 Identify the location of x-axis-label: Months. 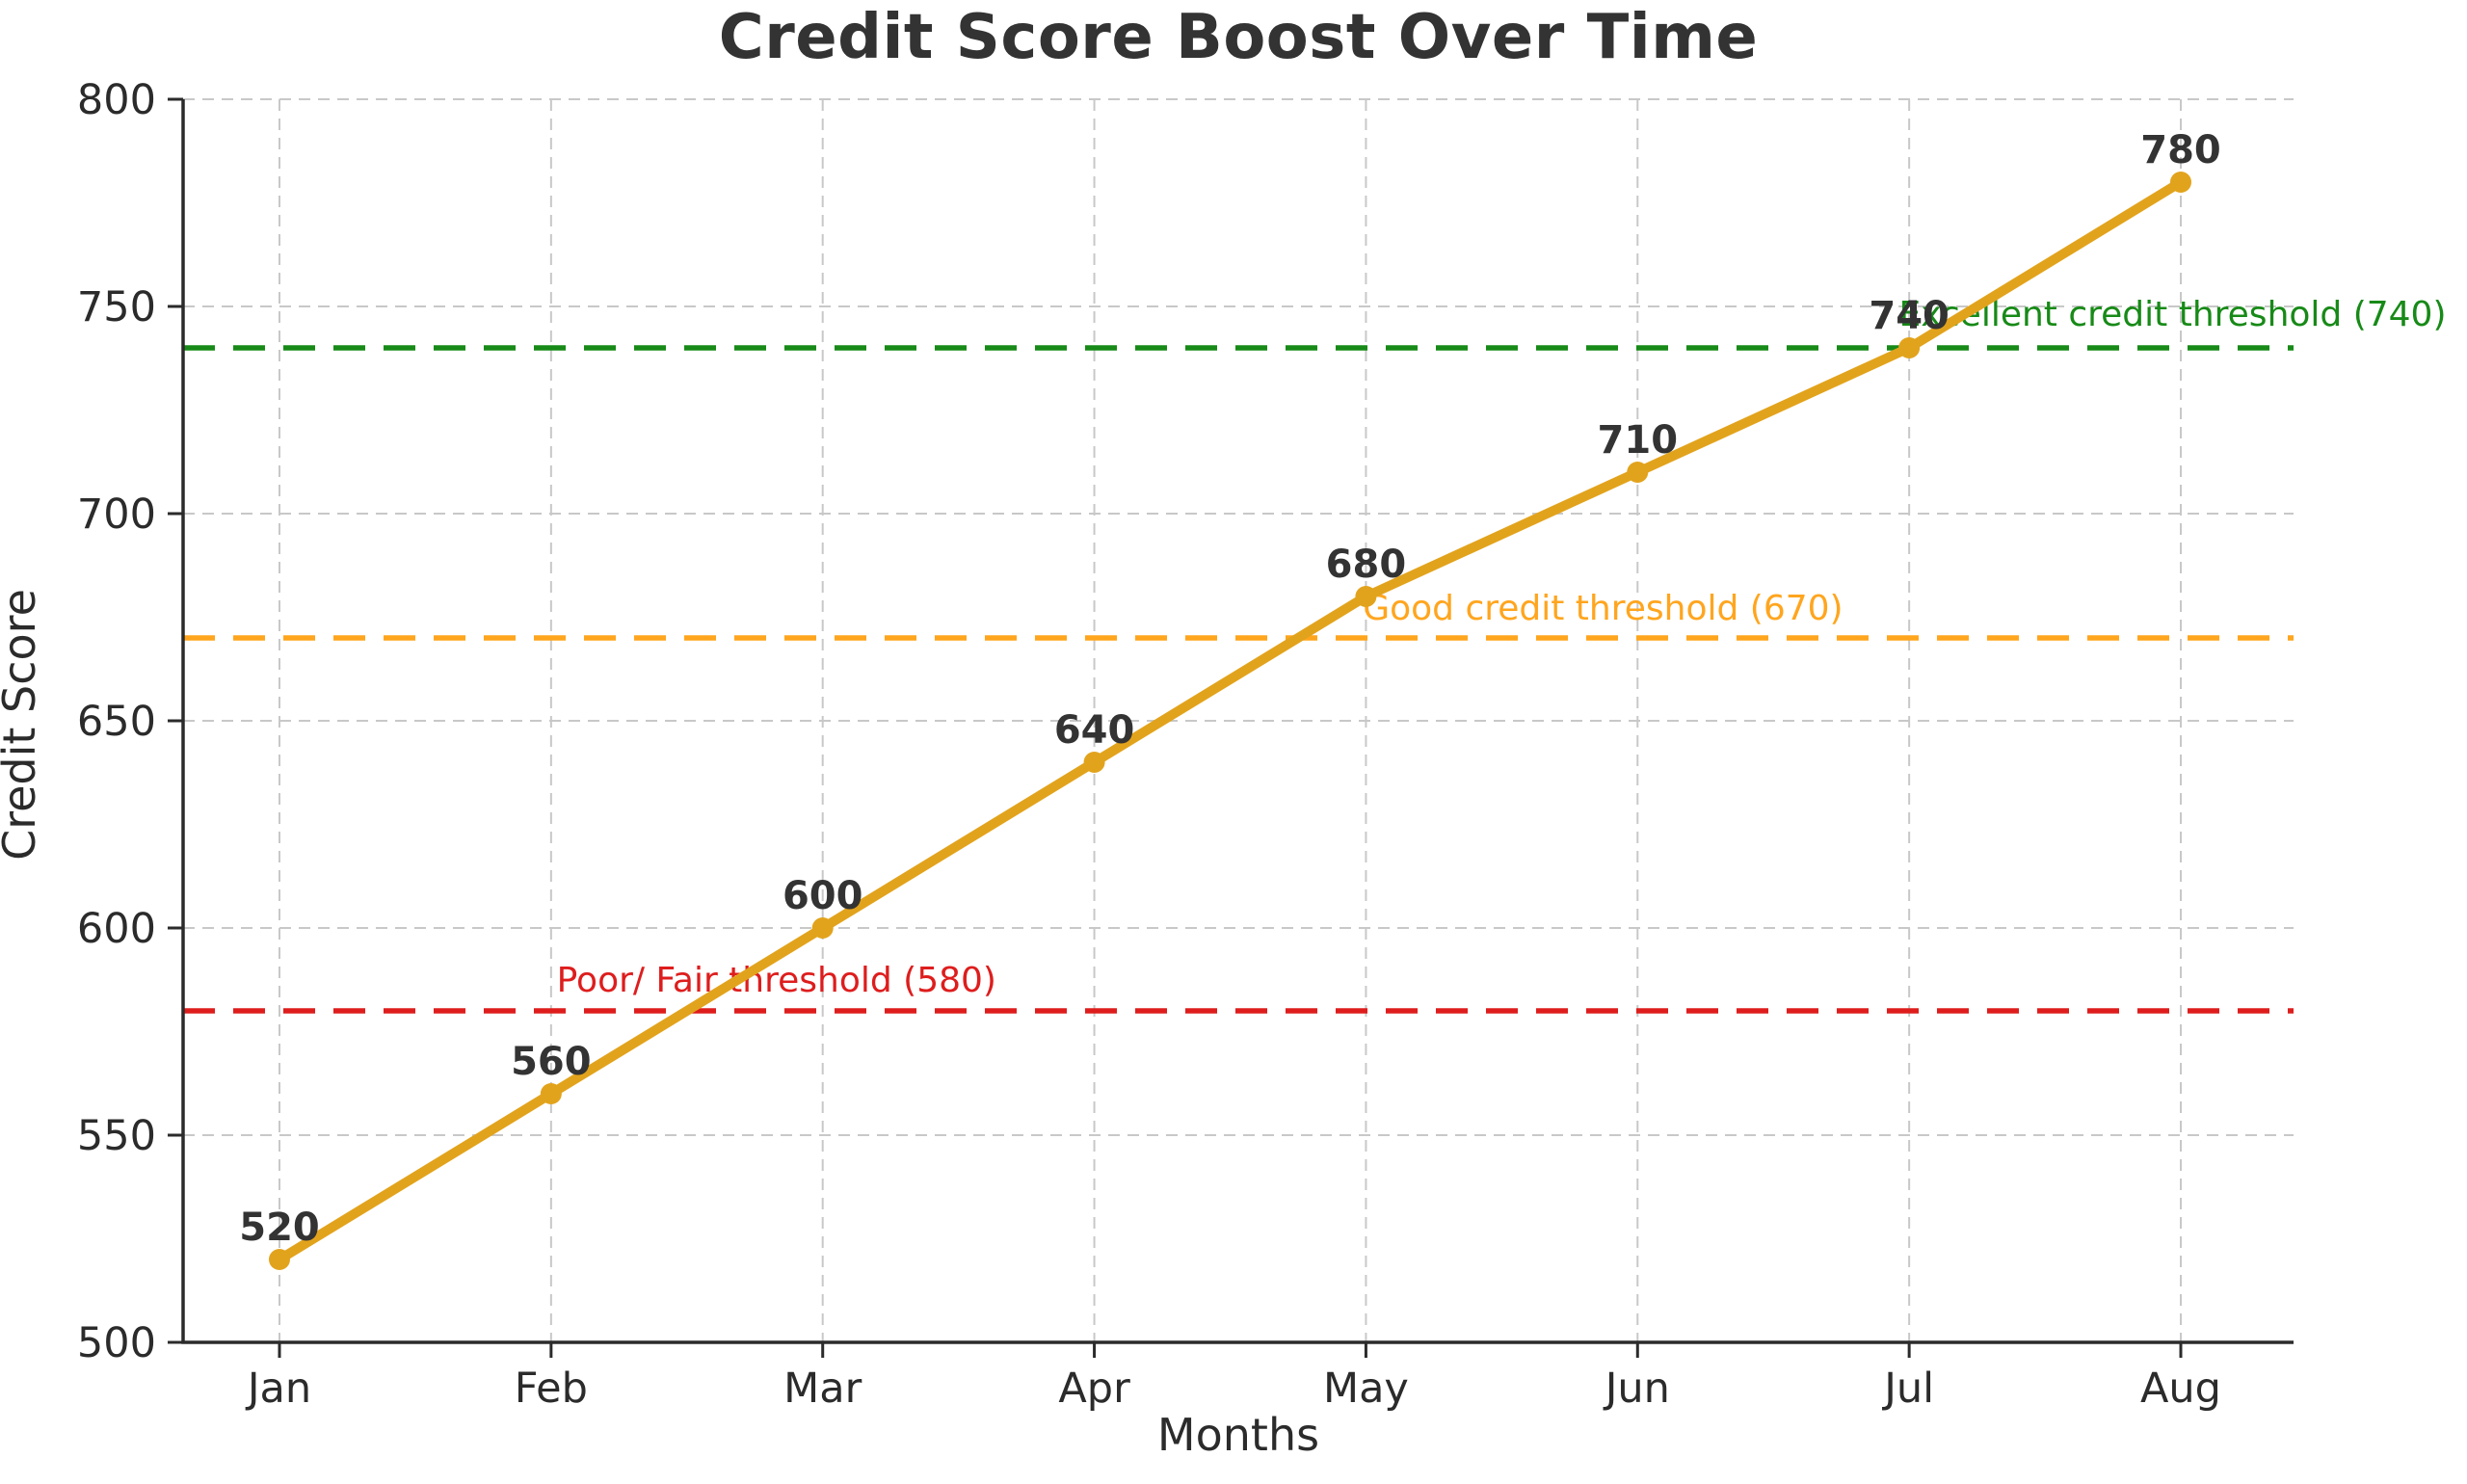
(1238, 1435).